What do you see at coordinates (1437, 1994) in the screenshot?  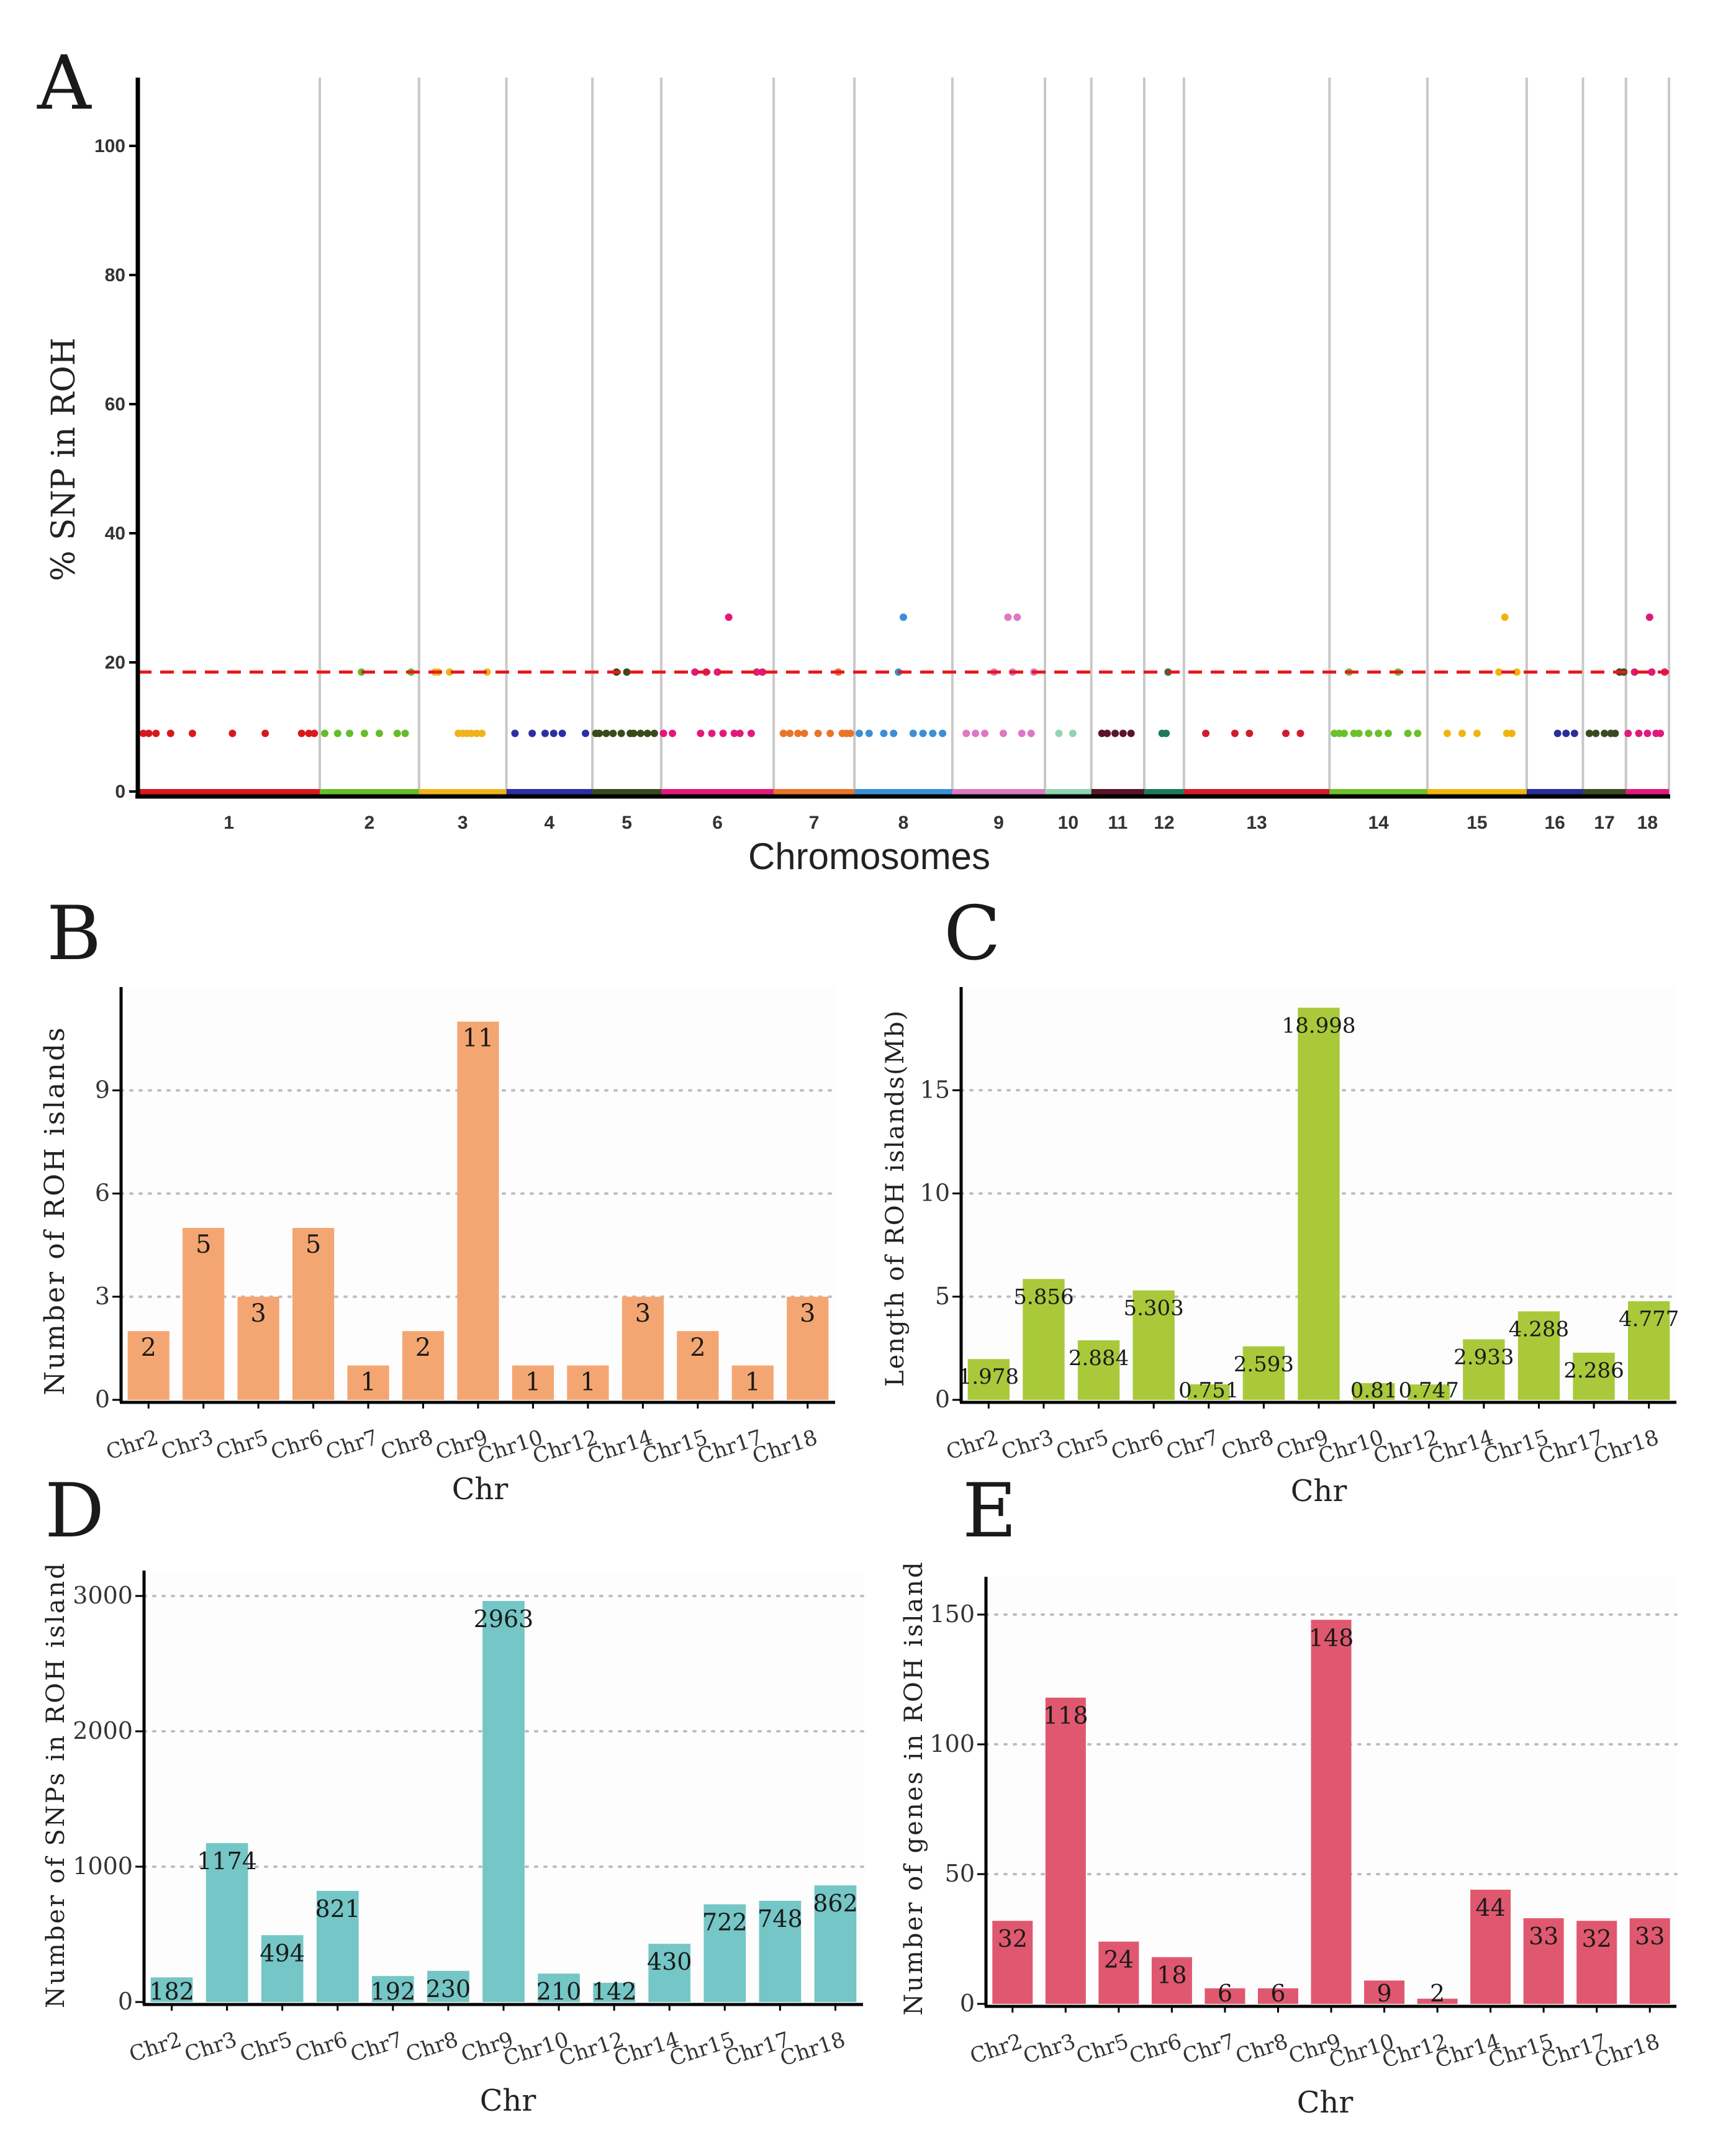 I see `bar-value-label: 2` at bounding box center [1437, 1994].